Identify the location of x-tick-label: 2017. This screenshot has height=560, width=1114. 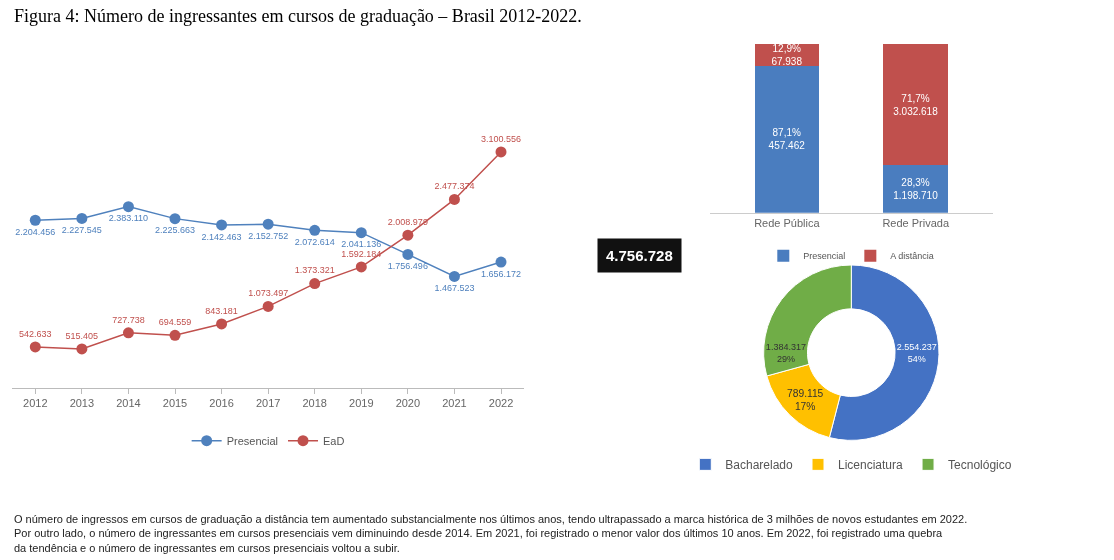
(268, 403).